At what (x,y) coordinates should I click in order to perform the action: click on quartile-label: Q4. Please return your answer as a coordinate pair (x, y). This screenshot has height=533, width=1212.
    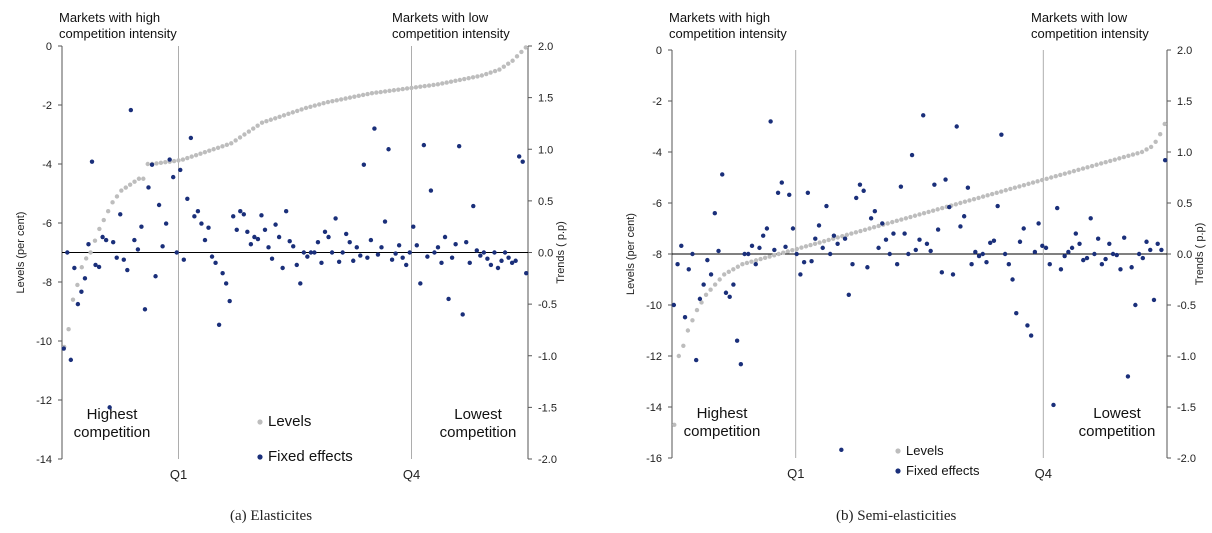
    Looking at the image, I should click on (411, 474).